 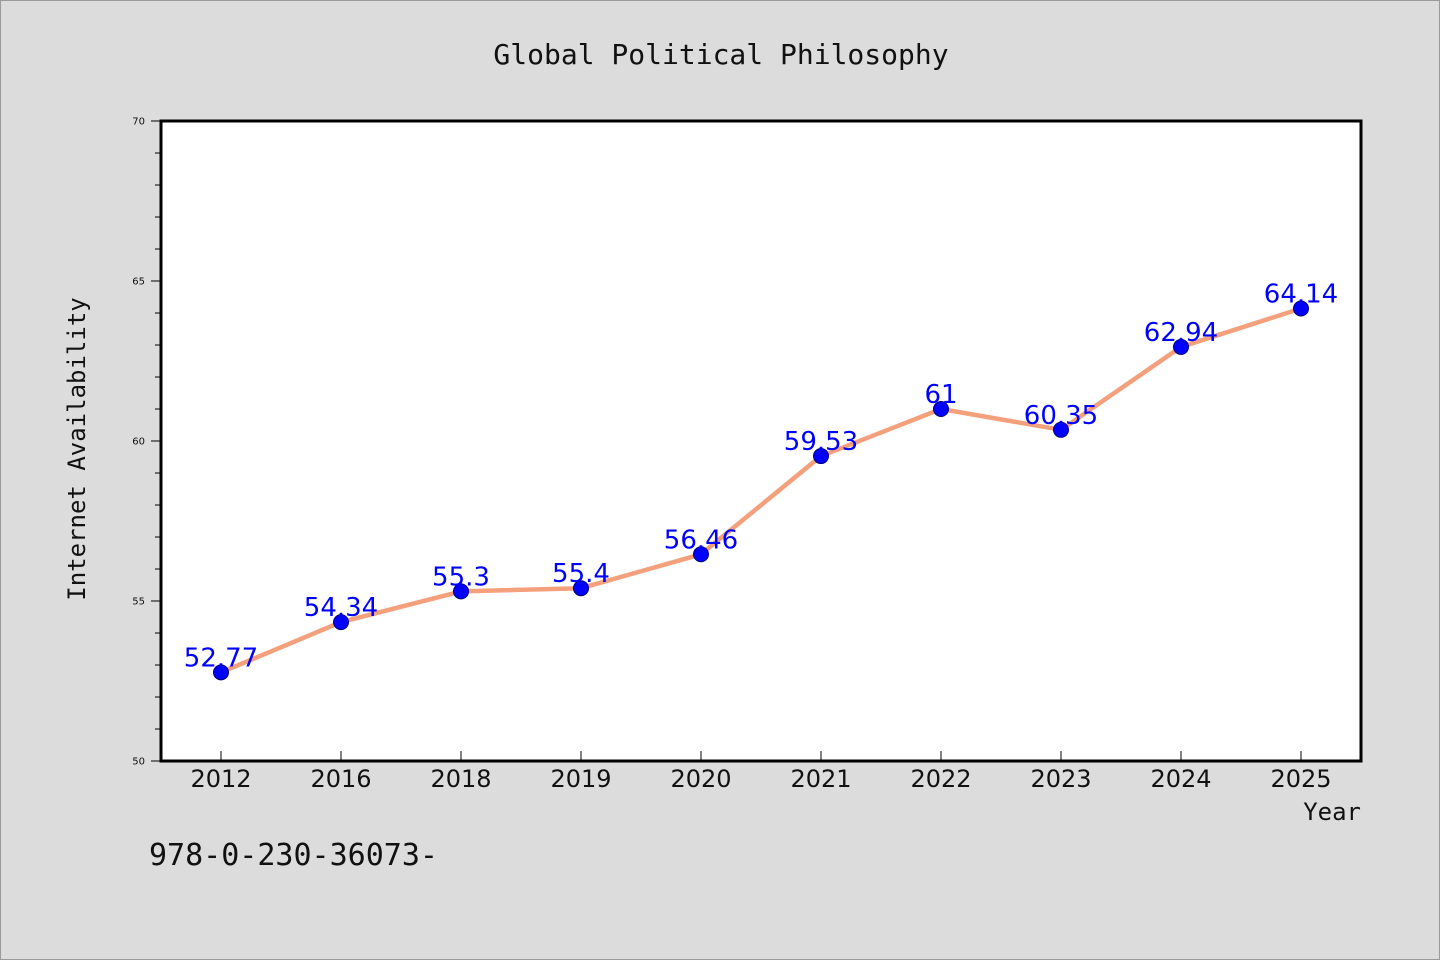 I want to click on data-label: 59.53, so click(x=821, y=442).